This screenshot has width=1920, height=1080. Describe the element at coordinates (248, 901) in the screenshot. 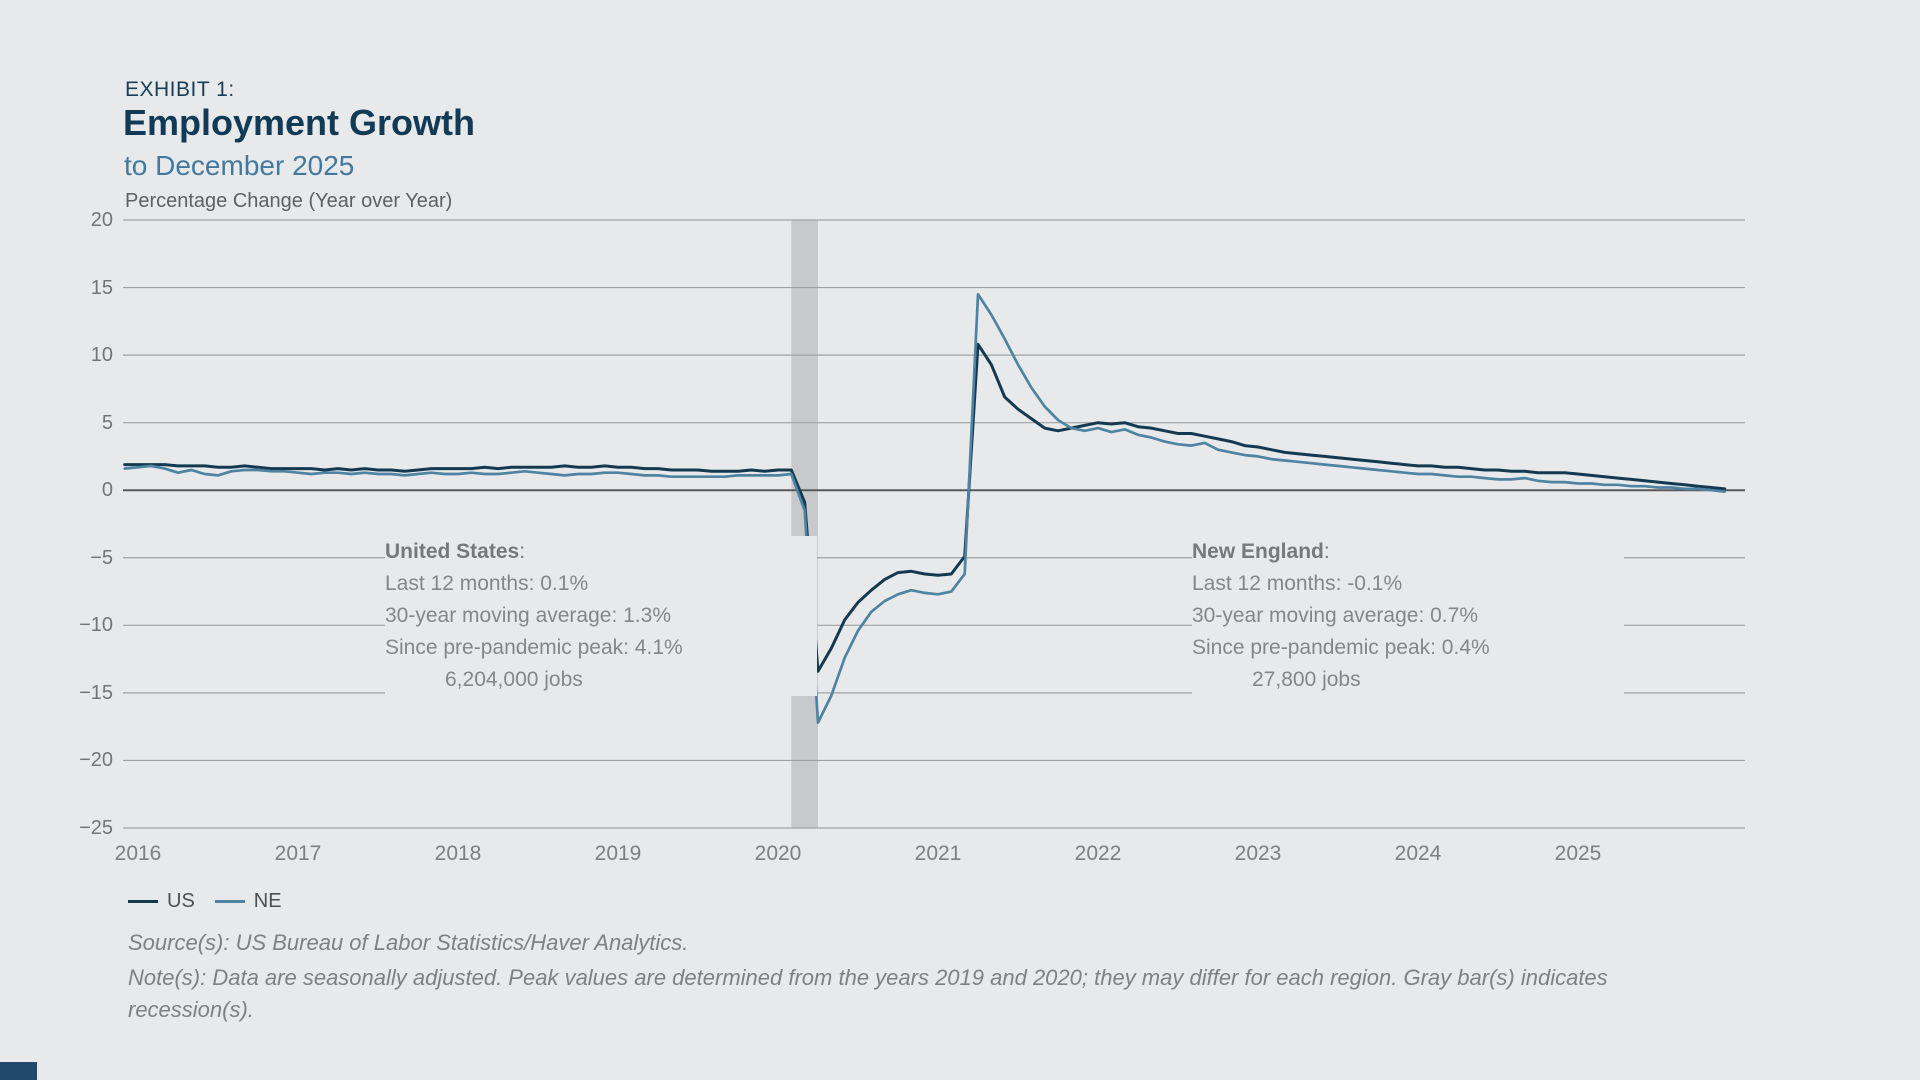

I see `legend-item-ne: NE` at that location.